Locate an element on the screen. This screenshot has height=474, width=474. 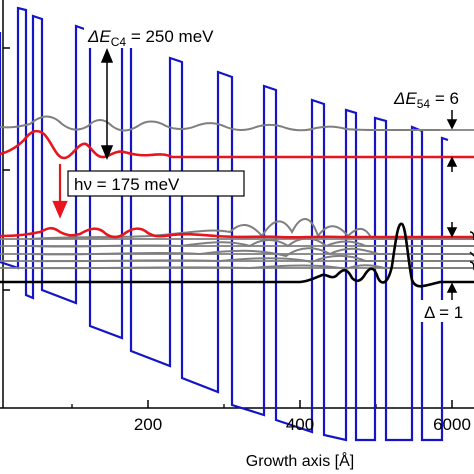
delta-e54-label-bg is located at coordinates (433, 99).